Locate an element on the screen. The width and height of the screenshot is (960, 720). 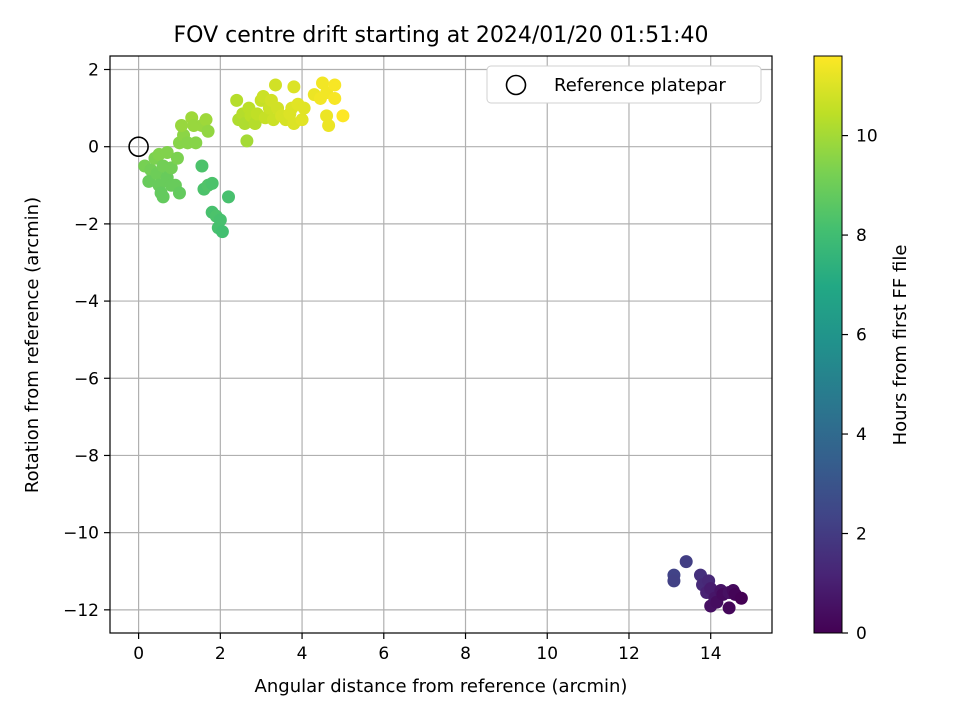
x-tick-label: 2 is located at coordinates (220, 654).